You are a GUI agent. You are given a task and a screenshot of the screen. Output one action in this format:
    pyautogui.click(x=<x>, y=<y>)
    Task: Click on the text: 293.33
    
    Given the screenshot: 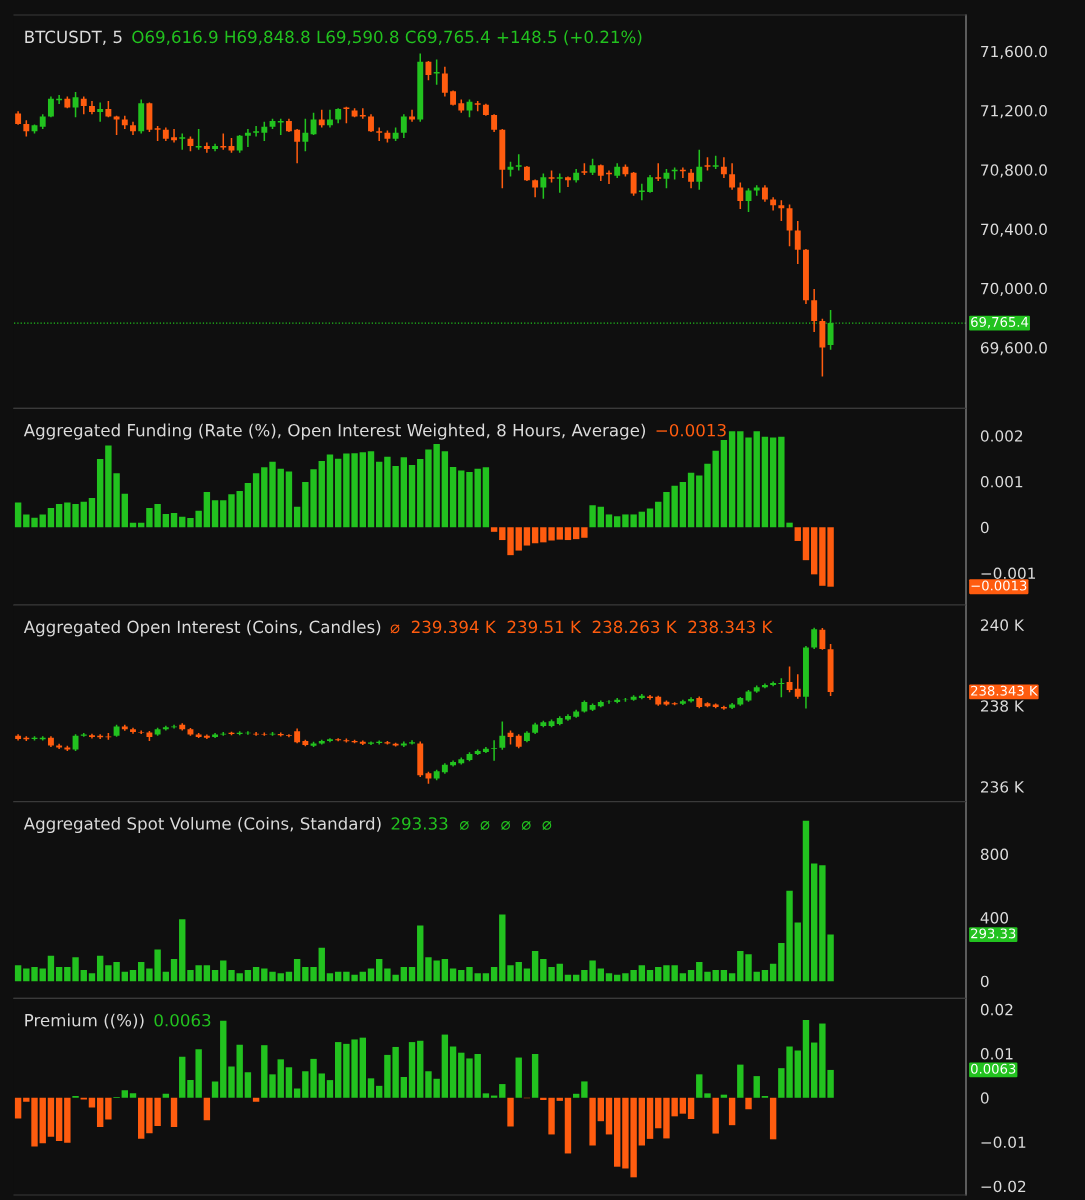 What is the action you would take?
    pyautogui.click(x=993, y=933)
    